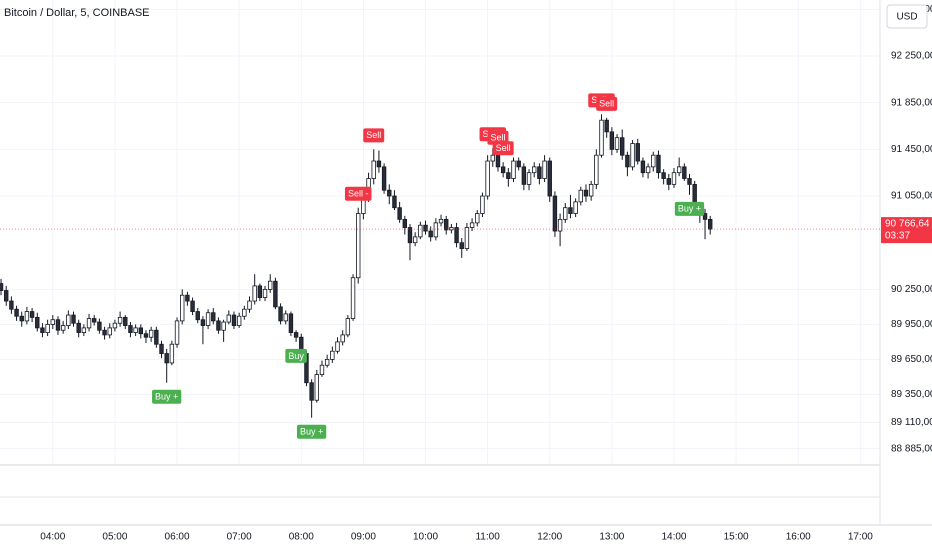  Describe the element at coordinates (911, 196) in the screenshot. I see `y-tick-label: 91 050,00` at that location.